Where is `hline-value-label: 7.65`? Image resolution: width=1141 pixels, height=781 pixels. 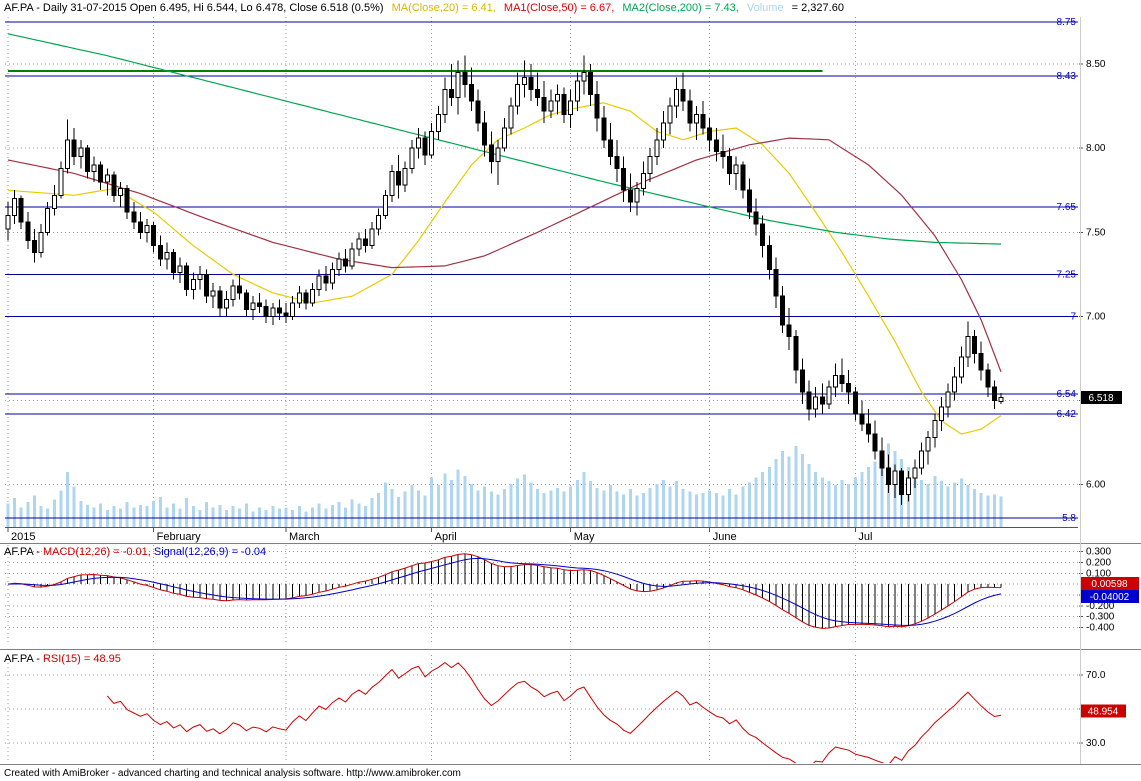
hline-value-label: 7.65 is located at coordinates (1067, 207).